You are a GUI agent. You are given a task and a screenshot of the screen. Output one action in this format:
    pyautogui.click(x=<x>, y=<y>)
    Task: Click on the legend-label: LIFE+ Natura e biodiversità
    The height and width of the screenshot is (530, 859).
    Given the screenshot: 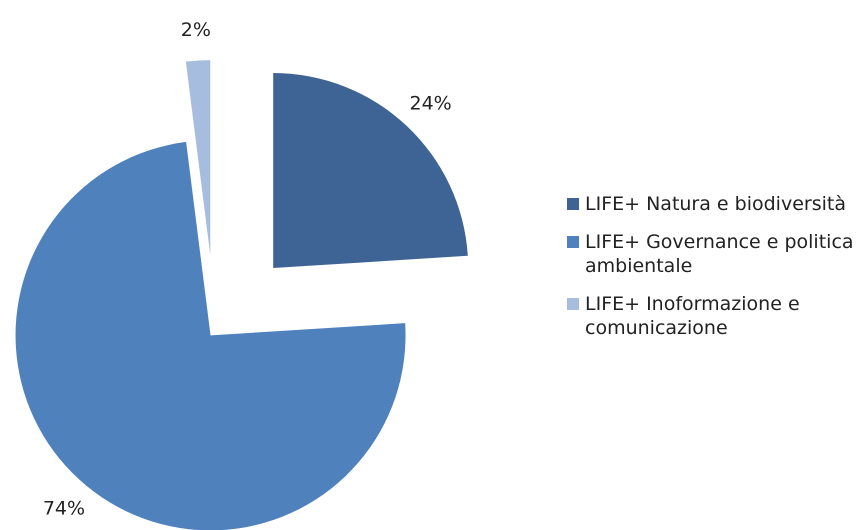 What is the action you would take?
    pyautogui.click(x=715, y=204)
    